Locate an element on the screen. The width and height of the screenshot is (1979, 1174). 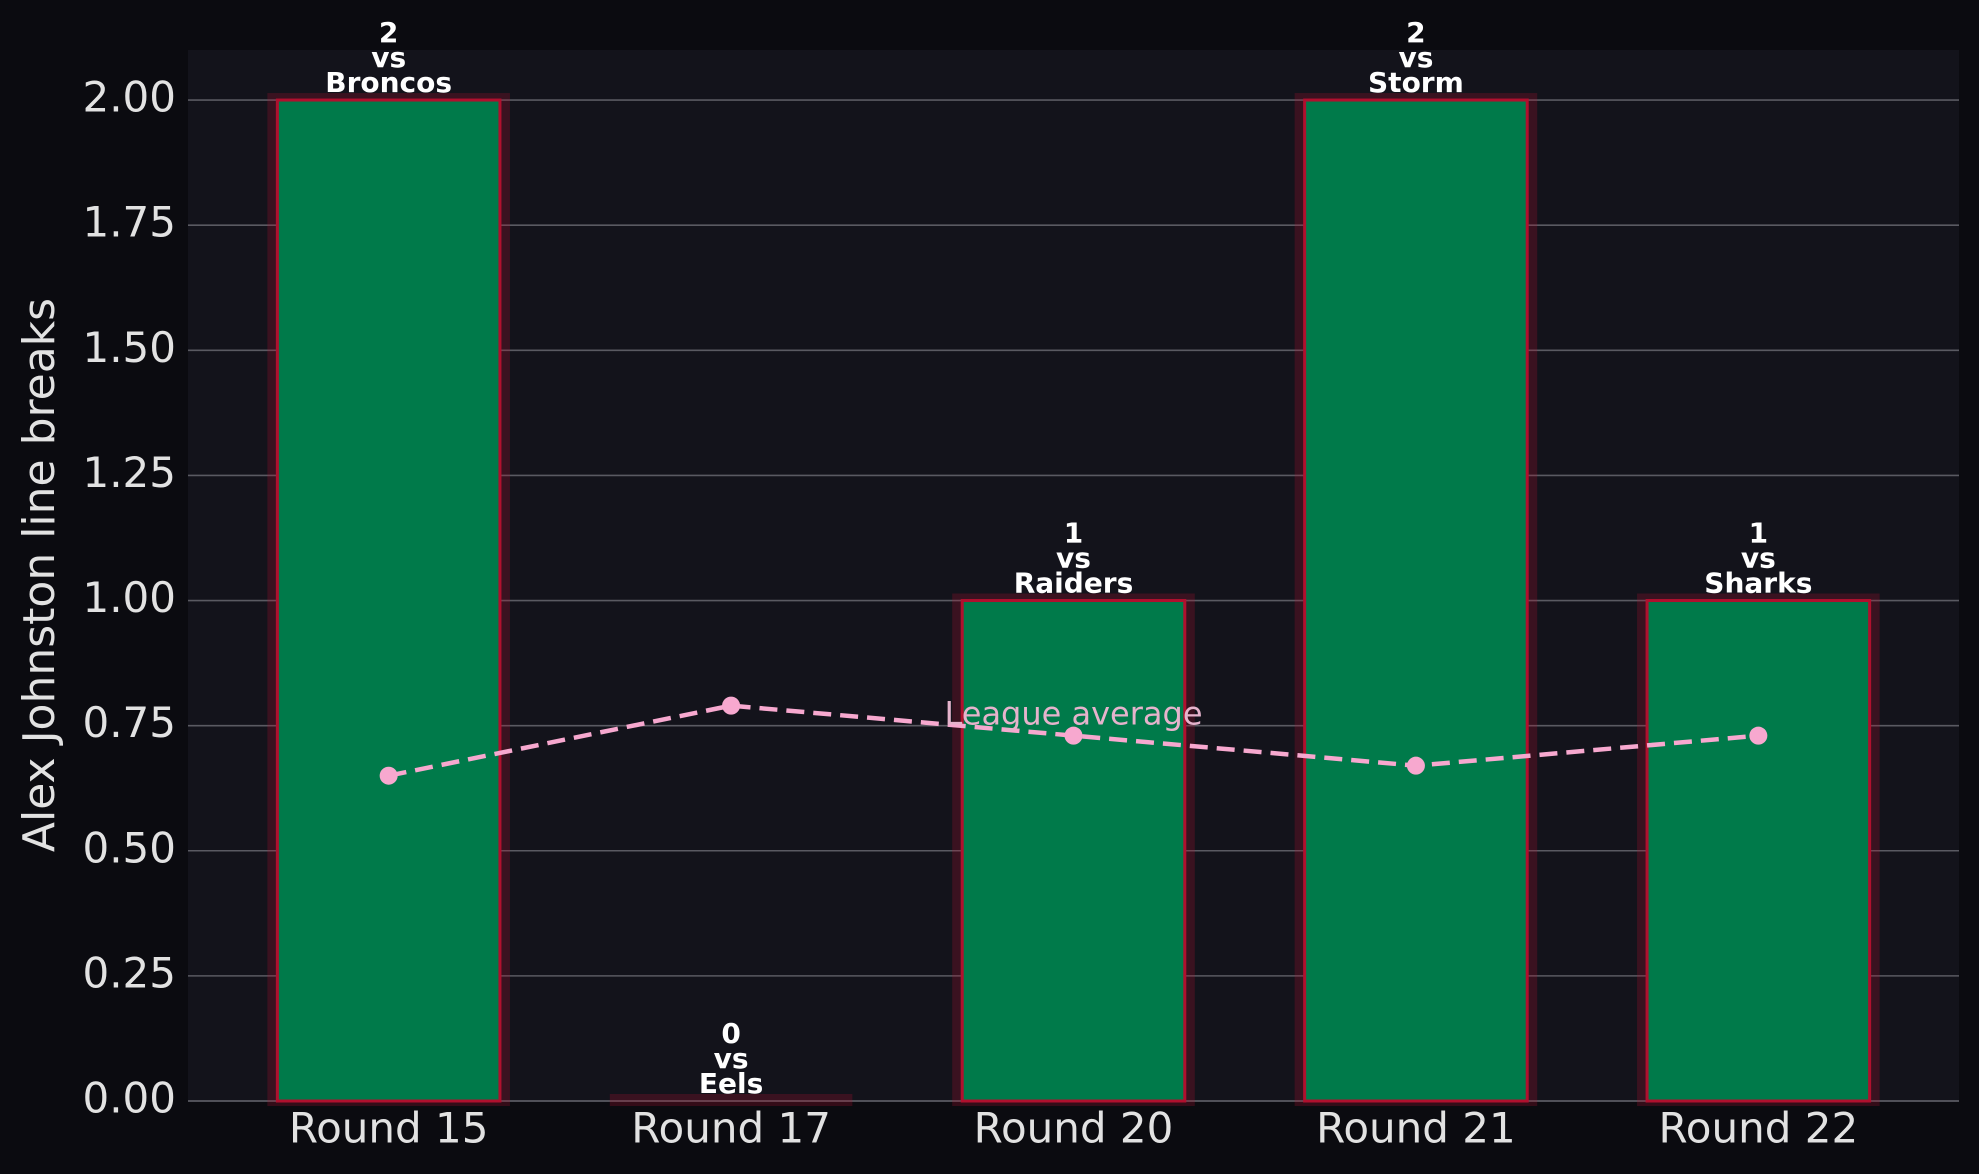
y-tick-label: 0.75 is located at coordinates (129, 722).